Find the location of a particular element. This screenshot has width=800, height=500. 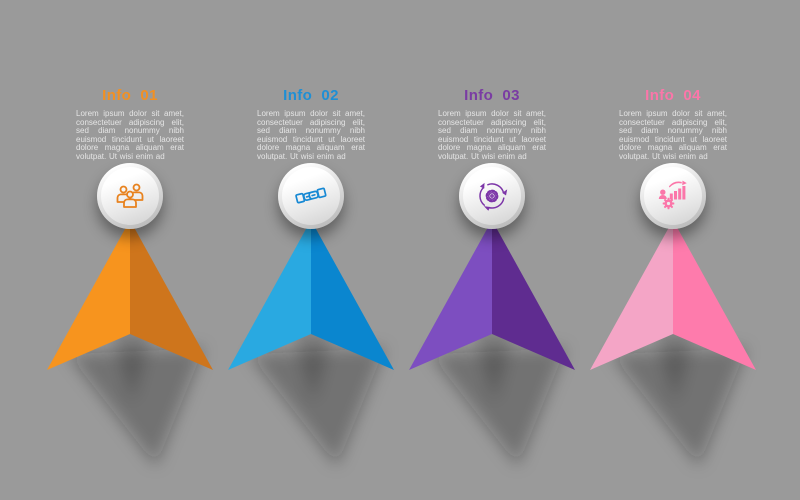

handshake-icon is located at coordinates (311, 195).